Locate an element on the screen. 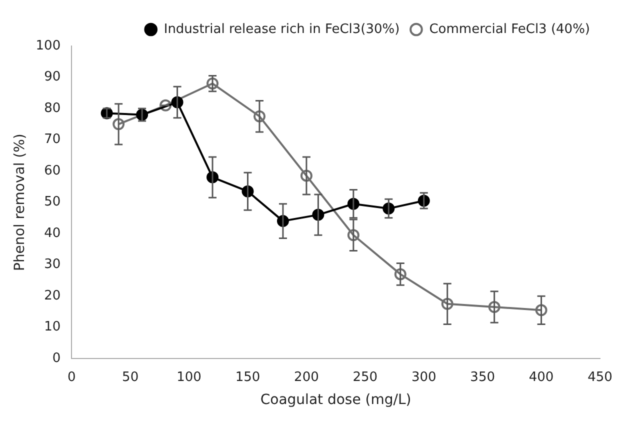  x-axis-title: Coagulat dose (mg/L) is located at coordinates (336, 400).